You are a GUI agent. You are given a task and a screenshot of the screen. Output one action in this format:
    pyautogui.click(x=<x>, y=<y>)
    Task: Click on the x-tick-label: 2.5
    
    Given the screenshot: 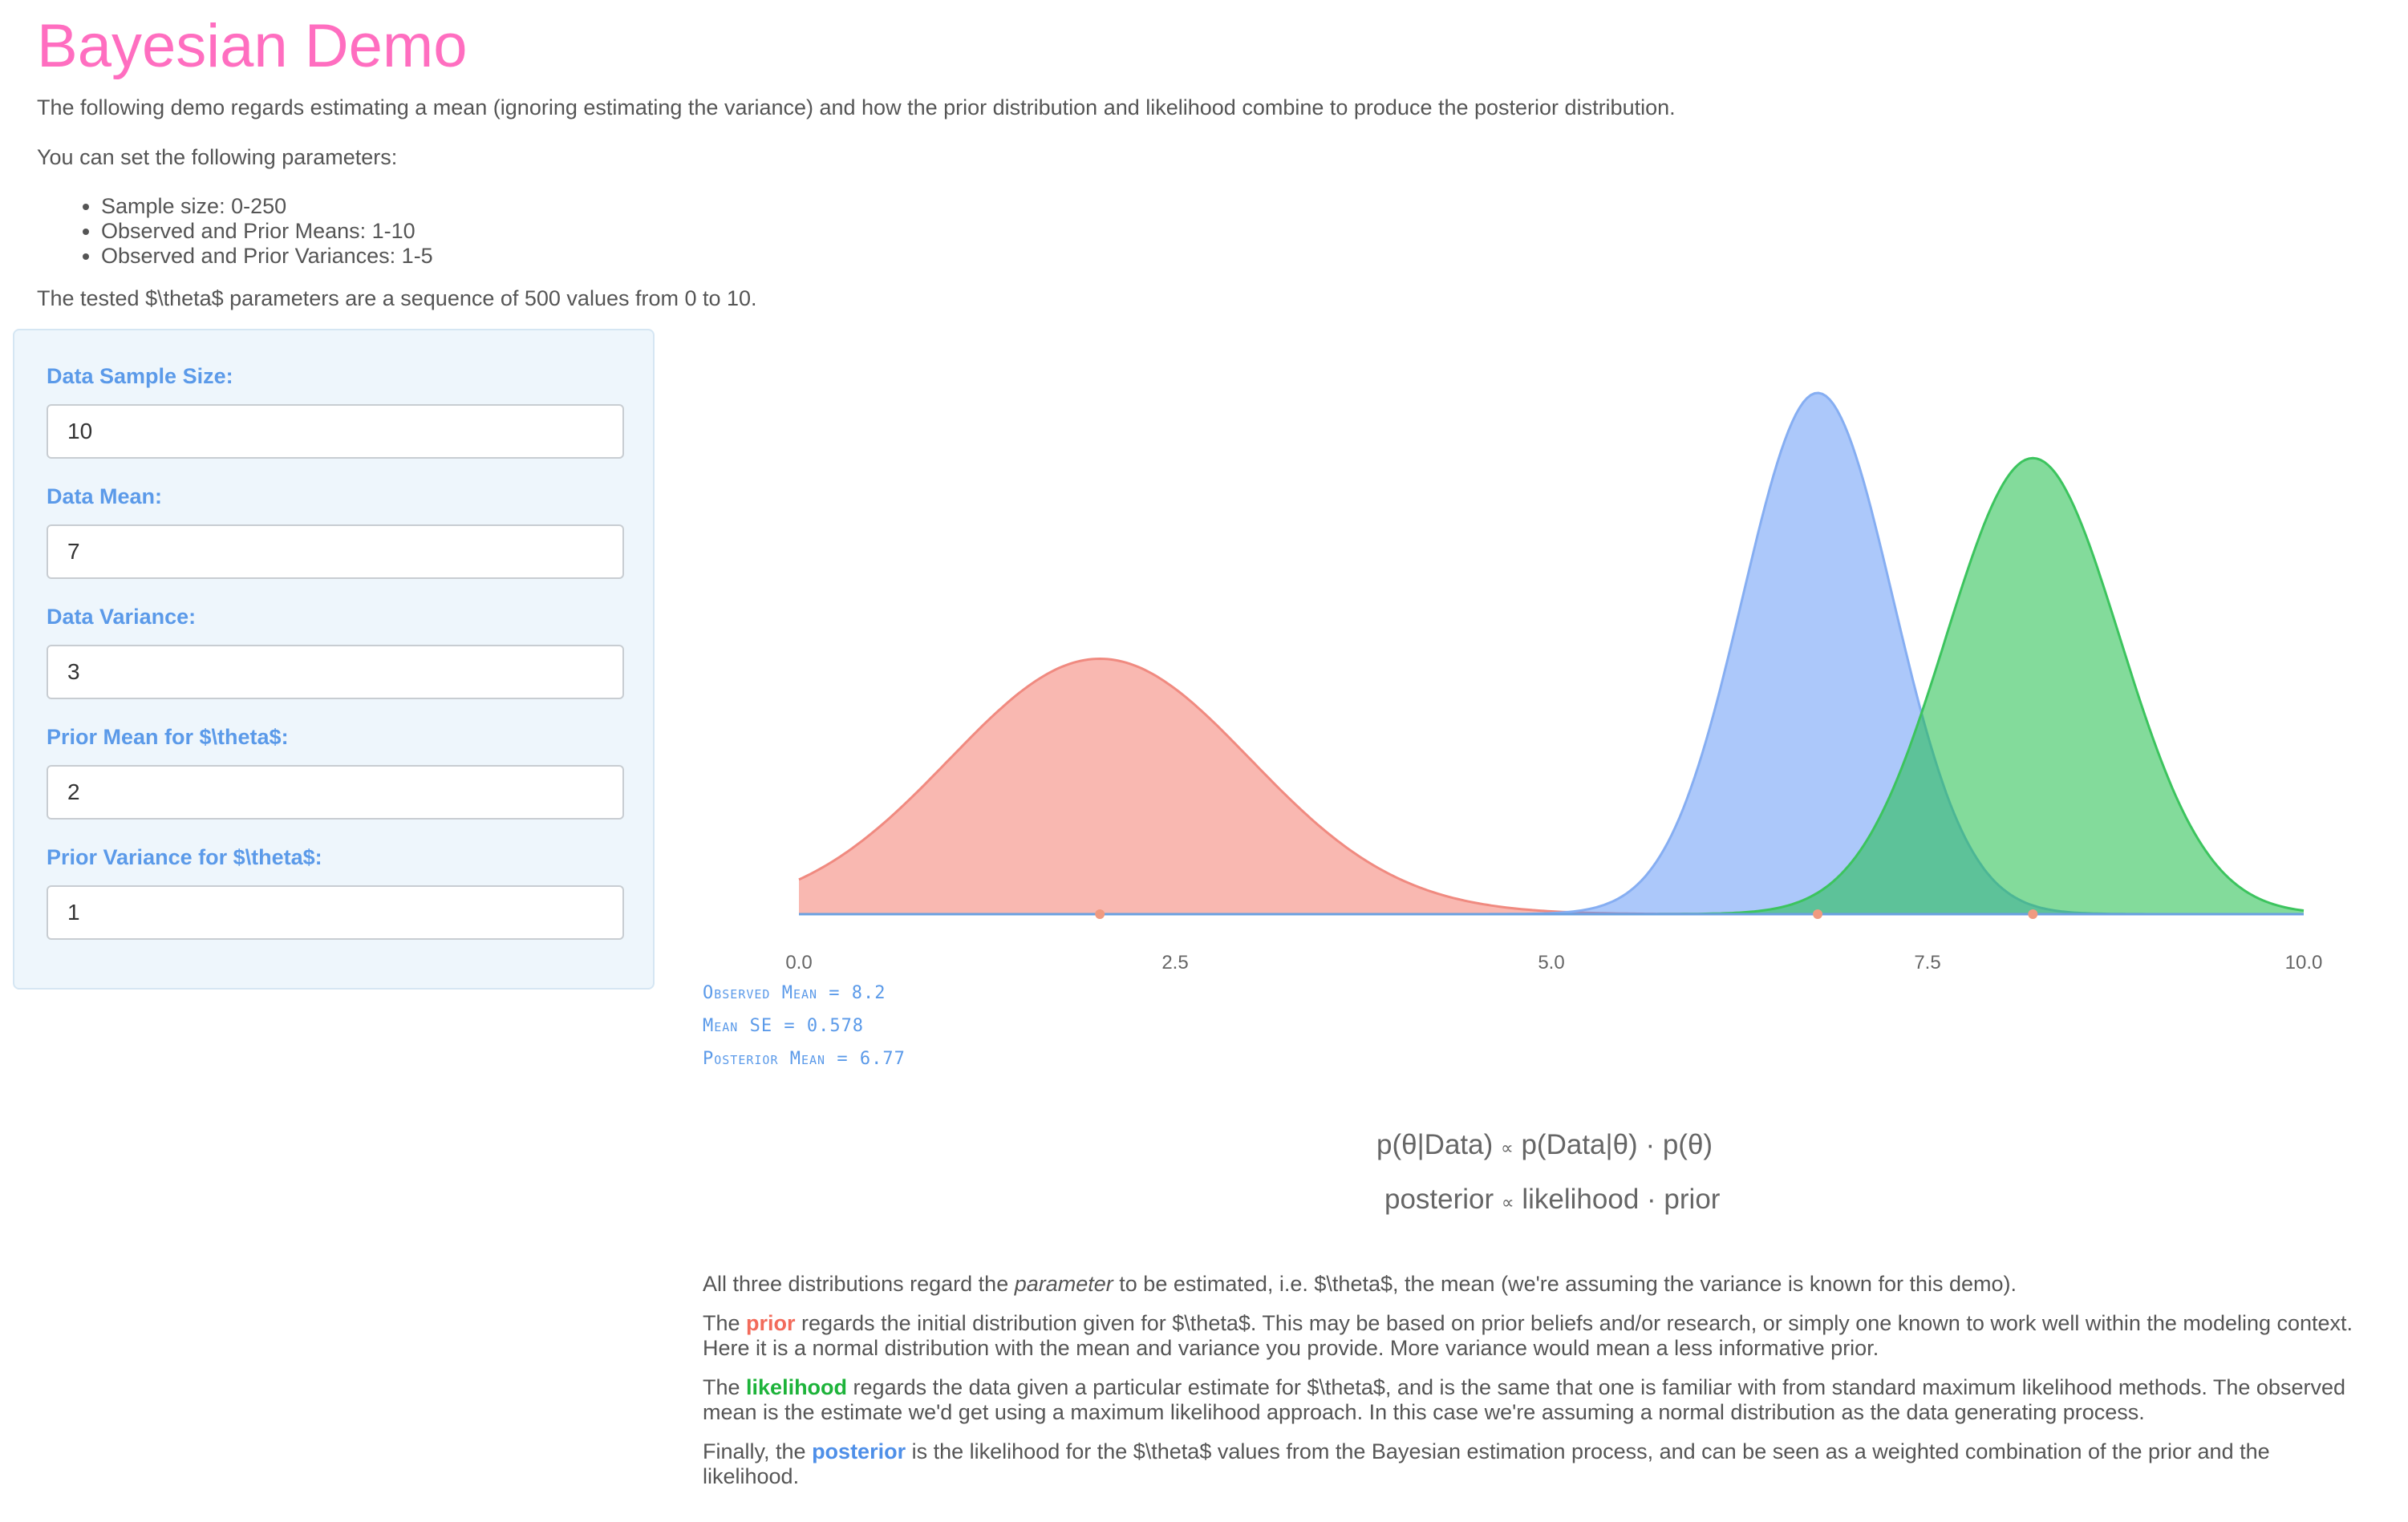 What is the action you would take?
    pyautogui.click(x=1174, y=963)
    